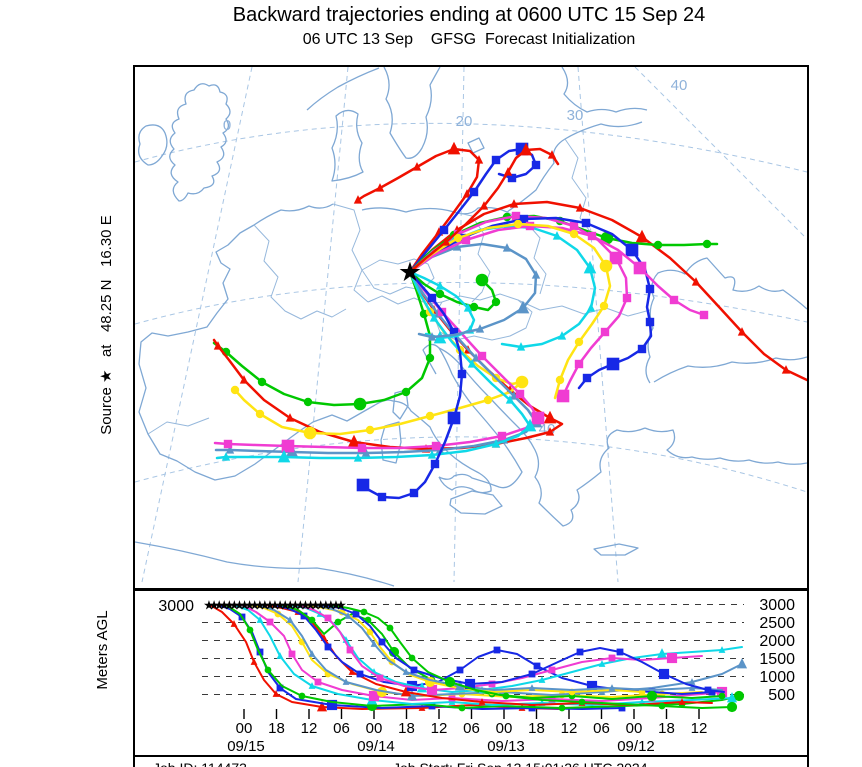 This screenshot has height=767, width=862. I want to click on svg-text: 09/12, so click(636, 746).